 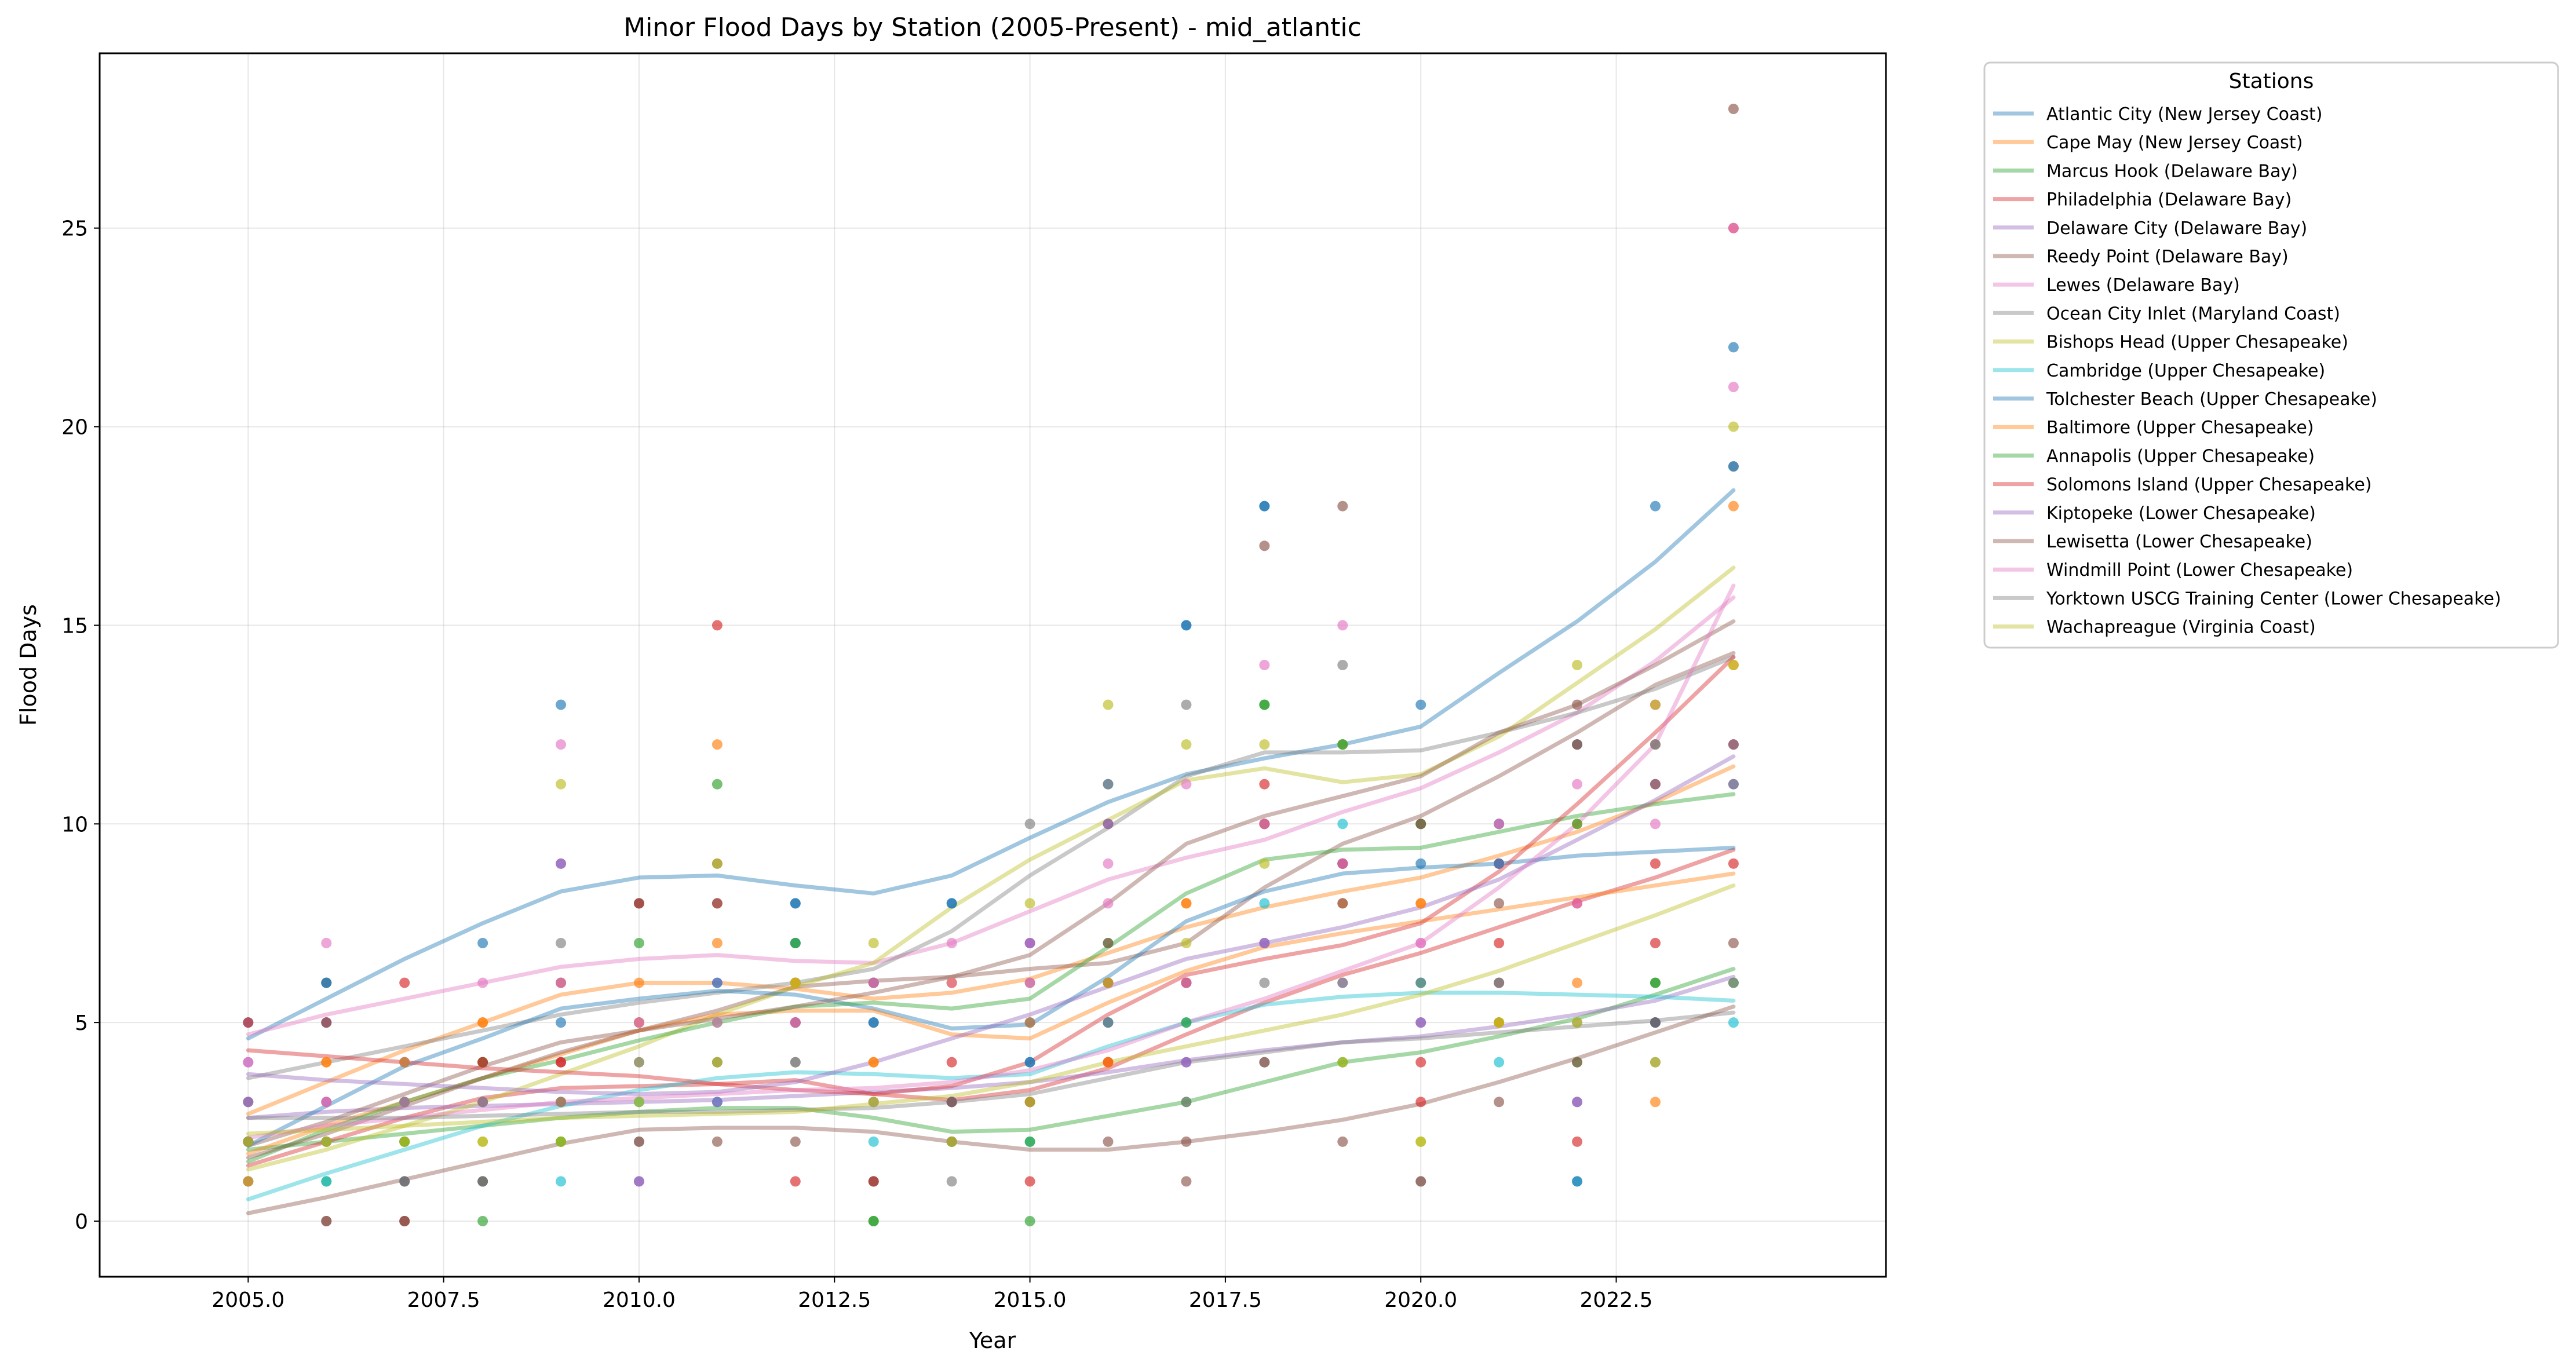 I want to click on x-tick-label: 2017.5, so click(x=1225, y=1300).